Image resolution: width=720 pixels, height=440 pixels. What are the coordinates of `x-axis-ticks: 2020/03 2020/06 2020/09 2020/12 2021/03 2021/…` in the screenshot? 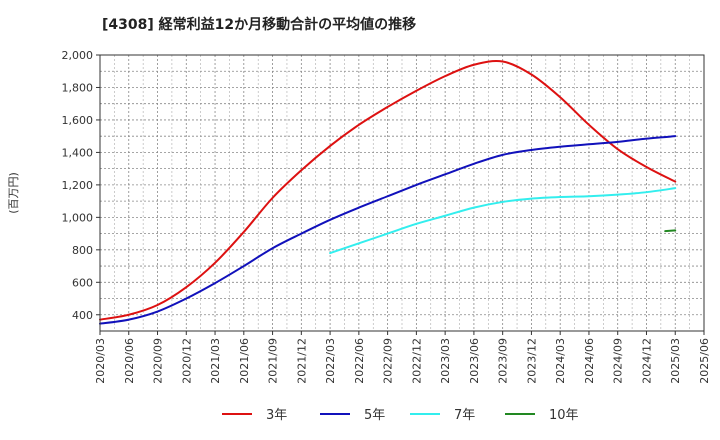 It's located at (402, 357).